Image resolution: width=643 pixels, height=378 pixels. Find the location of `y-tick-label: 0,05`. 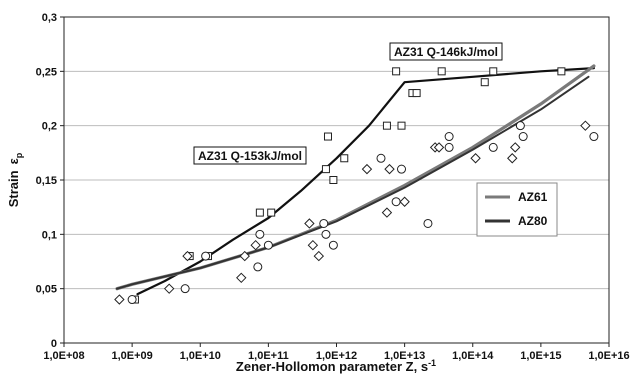

y-tick-label: 0,05 is located at coordinates (46, 290).